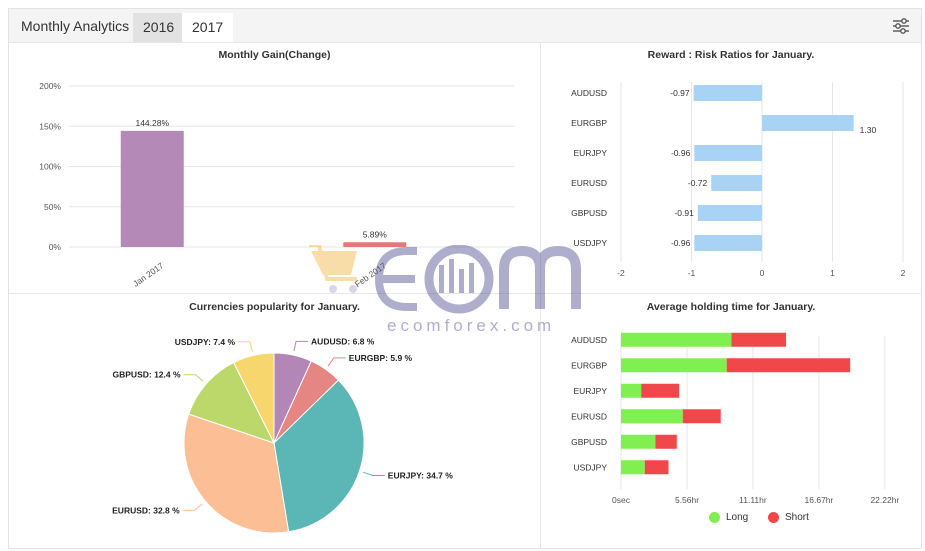 Image resolution: width=925 pixels, height=551 pixels. I want to click on x-tick-label: 0, so click(762, 273).